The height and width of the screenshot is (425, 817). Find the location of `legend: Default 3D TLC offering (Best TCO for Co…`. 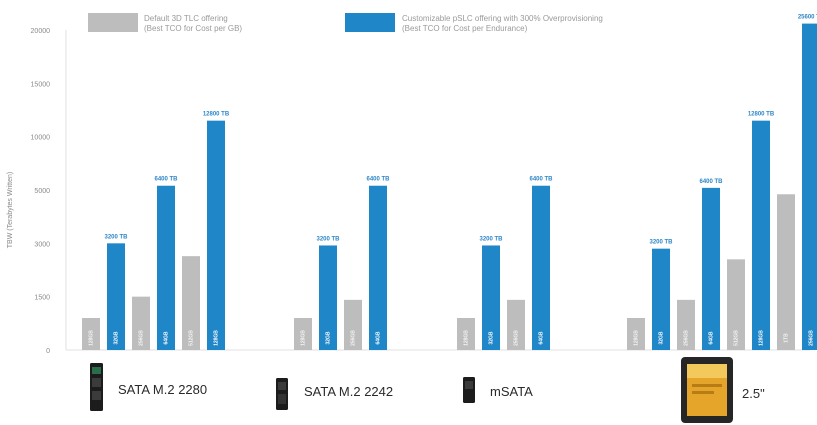

legend: Default 3D TLC offering (Best TCO for Co… is located at coordinates (345, 23).